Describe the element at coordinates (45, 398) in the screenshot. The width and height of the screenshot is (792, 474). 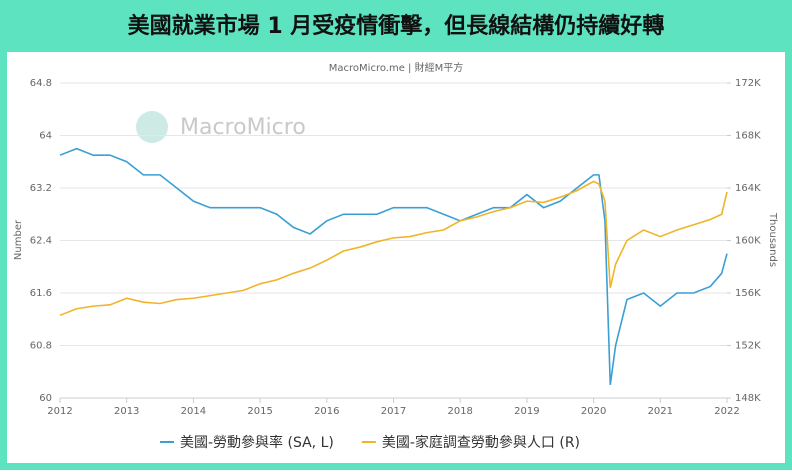
I see `y-tick-label: 60` at that location.